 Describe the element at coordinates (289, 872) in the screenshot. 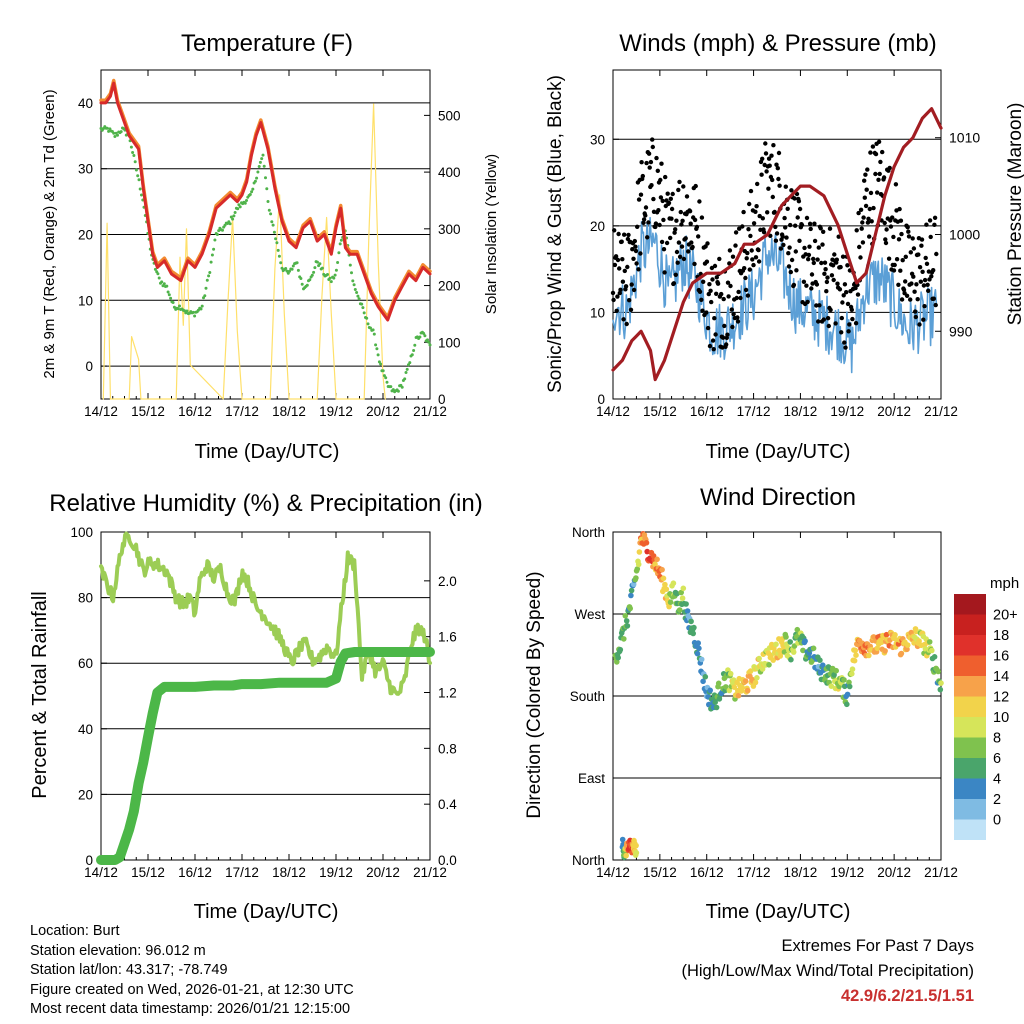

I see `rh-xtick-label: 18/12` at that location.